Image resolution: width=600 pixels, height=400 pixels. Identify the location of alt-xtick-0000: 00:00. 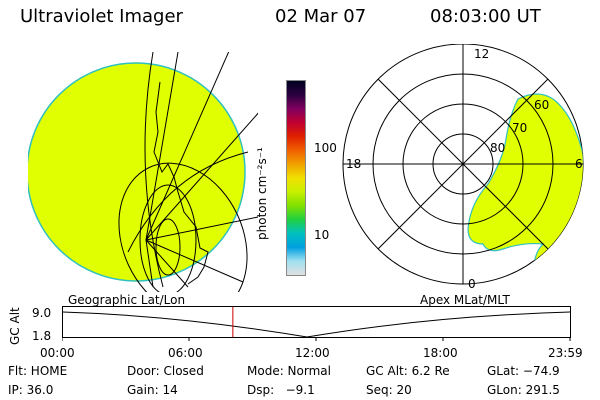
(57, 353).